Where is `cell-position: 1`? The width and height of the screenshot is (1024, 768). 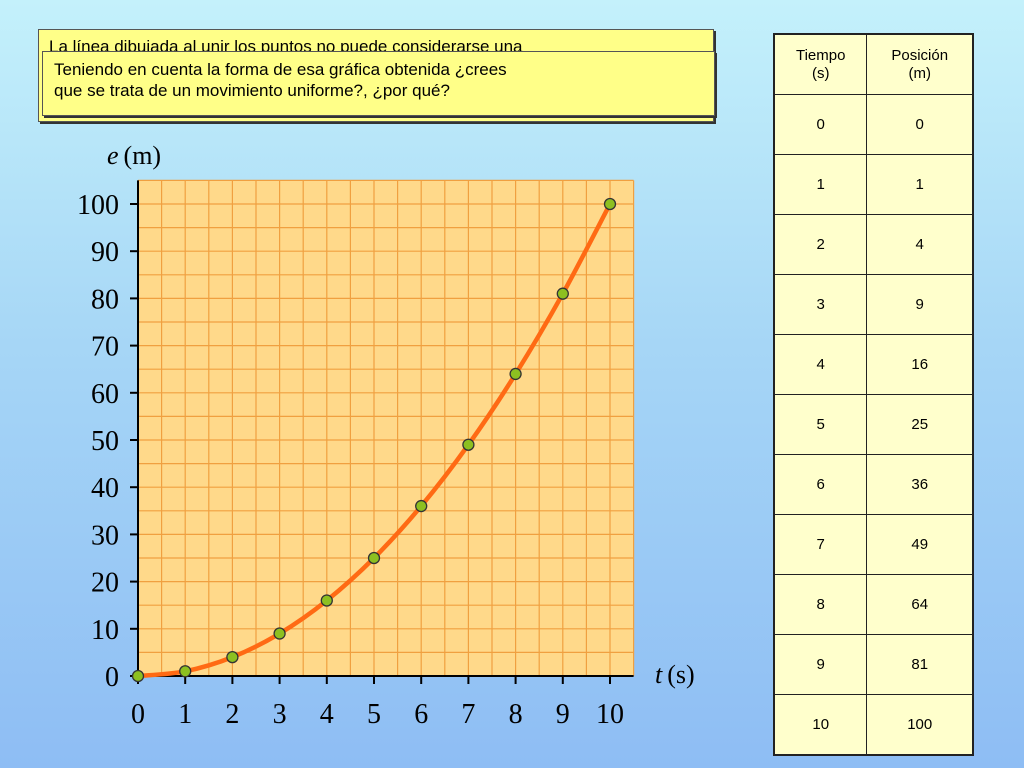 cell-position: 1 is located at coordinates (920, 184).